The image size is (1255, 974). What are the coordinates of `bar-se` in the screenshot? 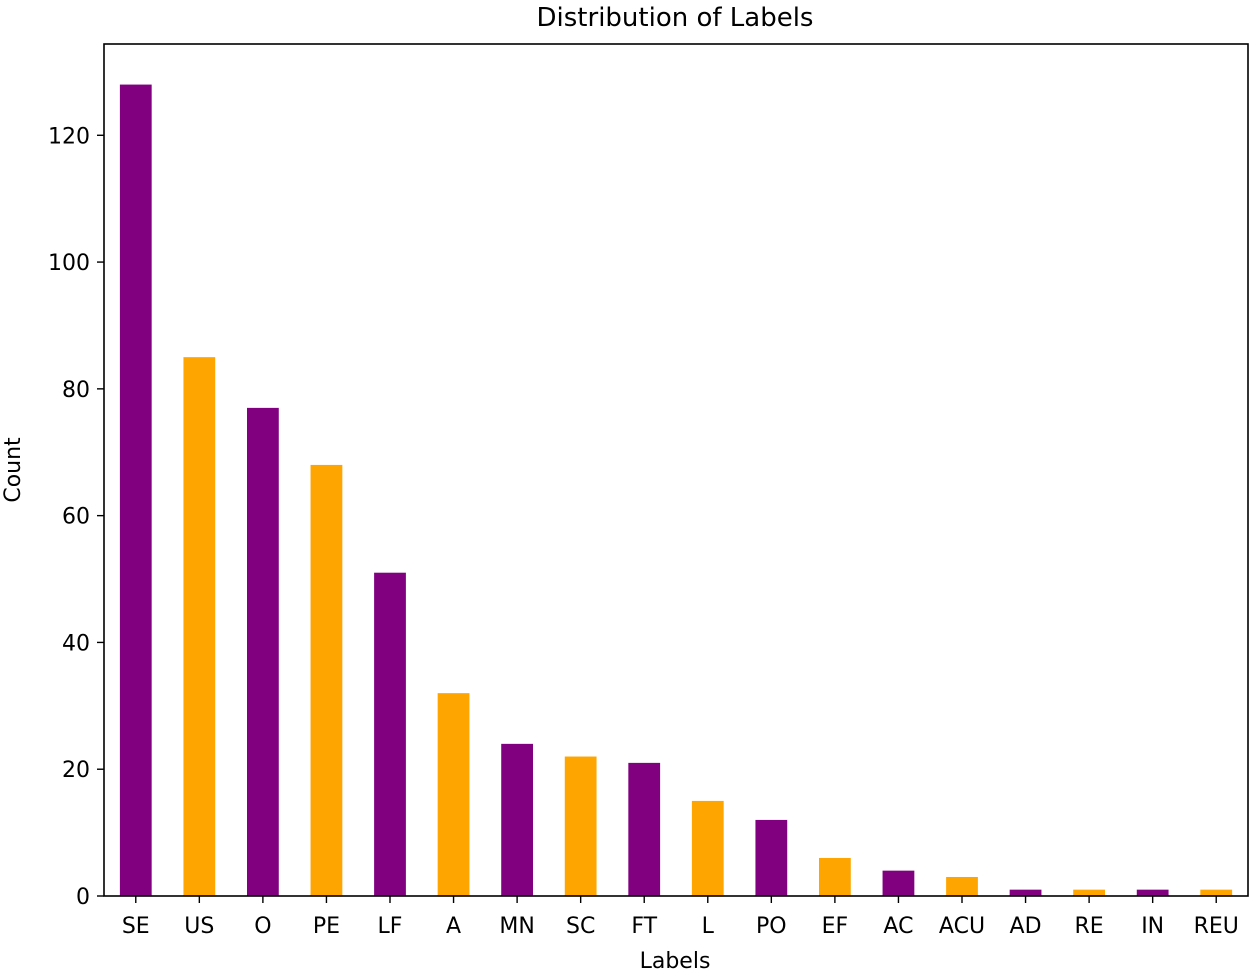 It's located at (135, 490).